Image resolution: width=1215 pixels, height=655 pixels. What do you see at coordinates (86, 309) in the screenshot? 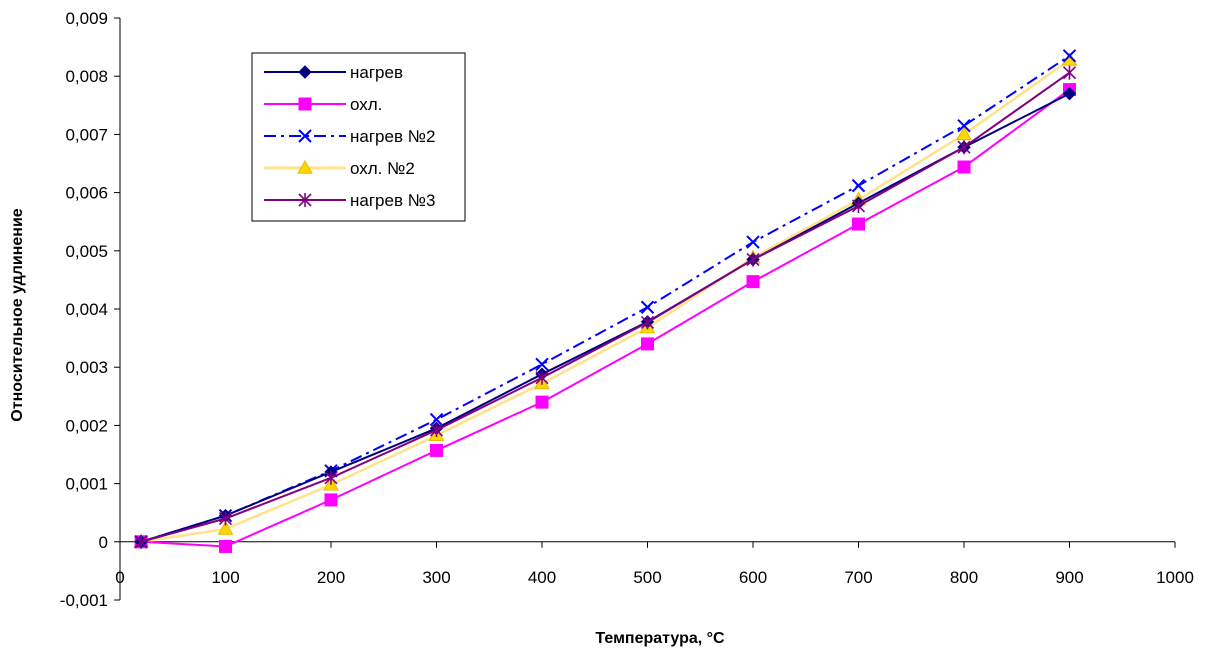
I see `y-tick-label: 0,004` at bounding box center [86, 309].